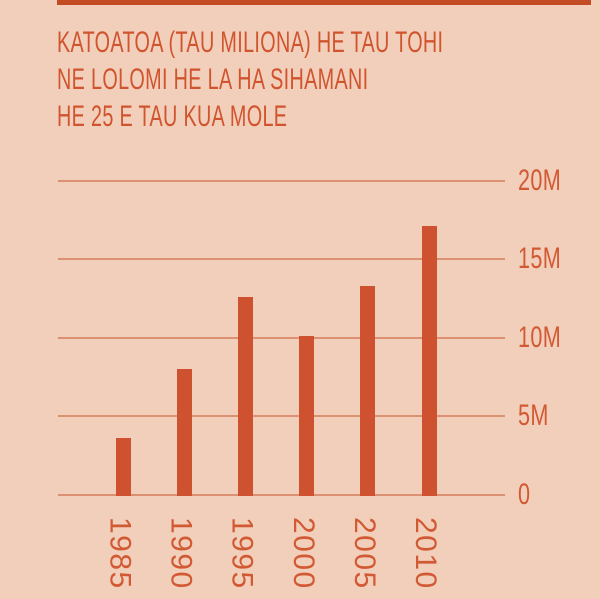 This screenshot has height=599, width=600. Describe the element at coordinates (281, 337) in the screenshot. I see `gridline-10M` at that location.